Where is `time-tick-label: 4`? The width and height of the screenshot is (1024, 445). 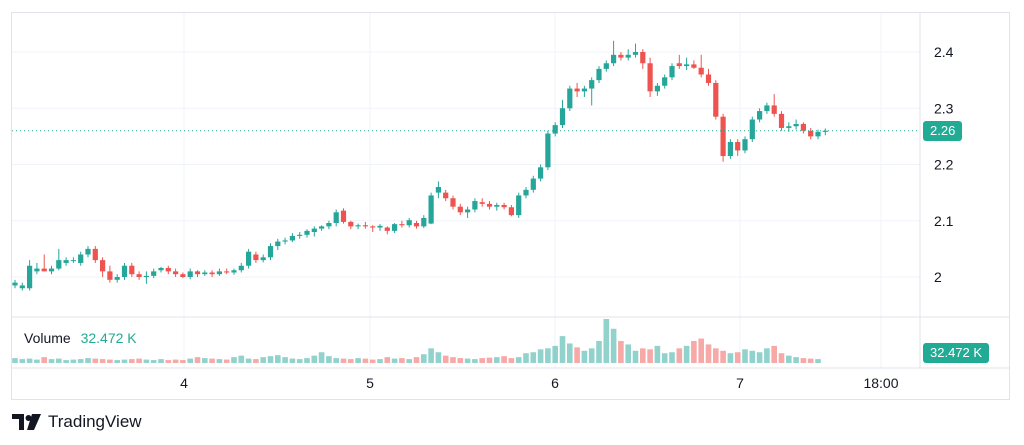
time-tick-label: 4 is located at coordinates (184, 383).